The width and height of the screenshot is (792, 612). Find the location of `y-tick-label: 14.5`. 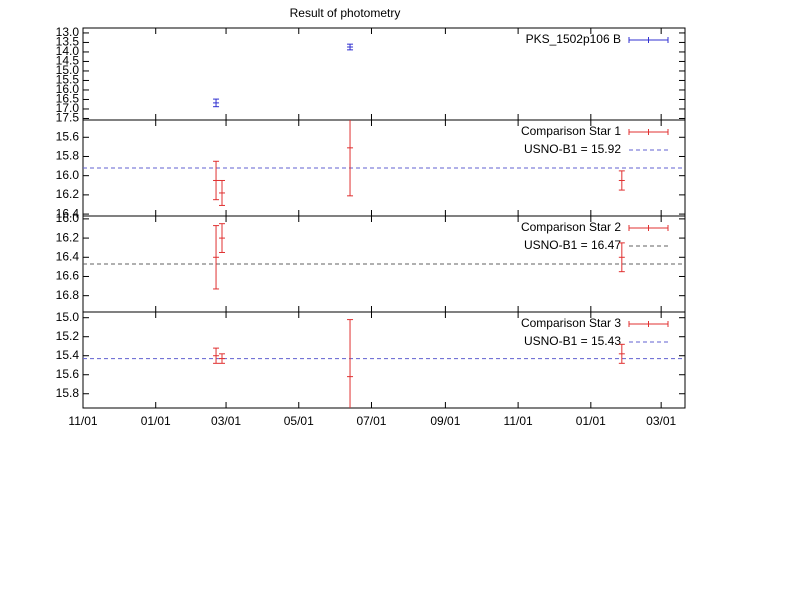

y-tick-label: 14.5 is located at coordinates (68, 61).